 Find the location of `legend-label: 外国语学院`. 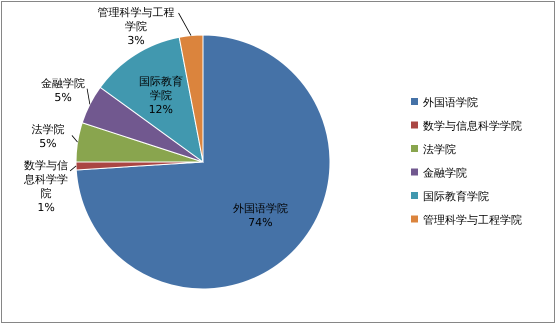

legend-label: 外国语学院 is located at coordinates (450, 102).